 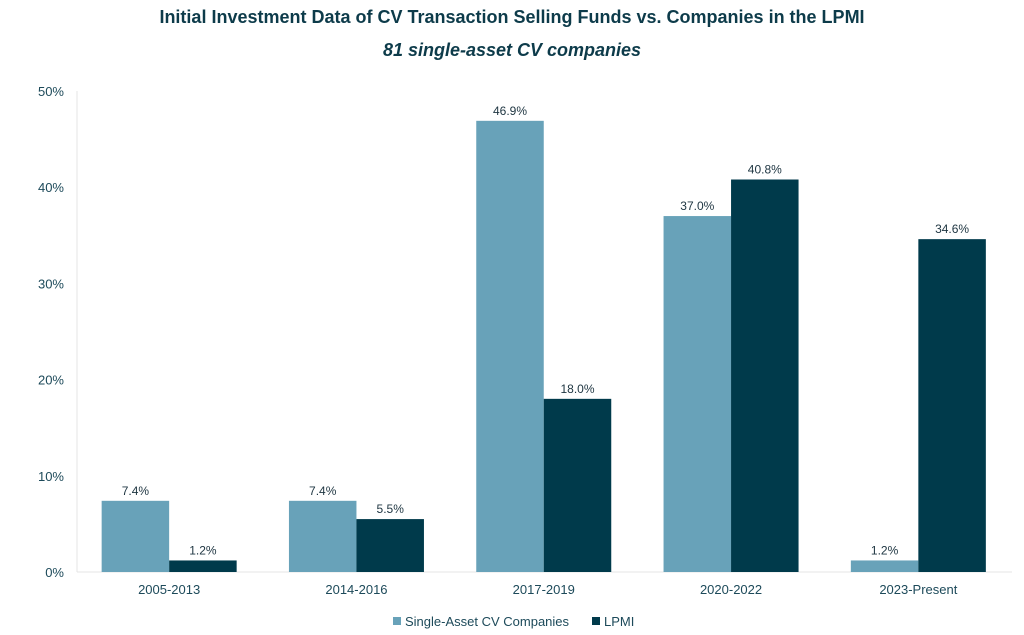 I want to click on data-label: 46.9%, so click(x=510, y=111).